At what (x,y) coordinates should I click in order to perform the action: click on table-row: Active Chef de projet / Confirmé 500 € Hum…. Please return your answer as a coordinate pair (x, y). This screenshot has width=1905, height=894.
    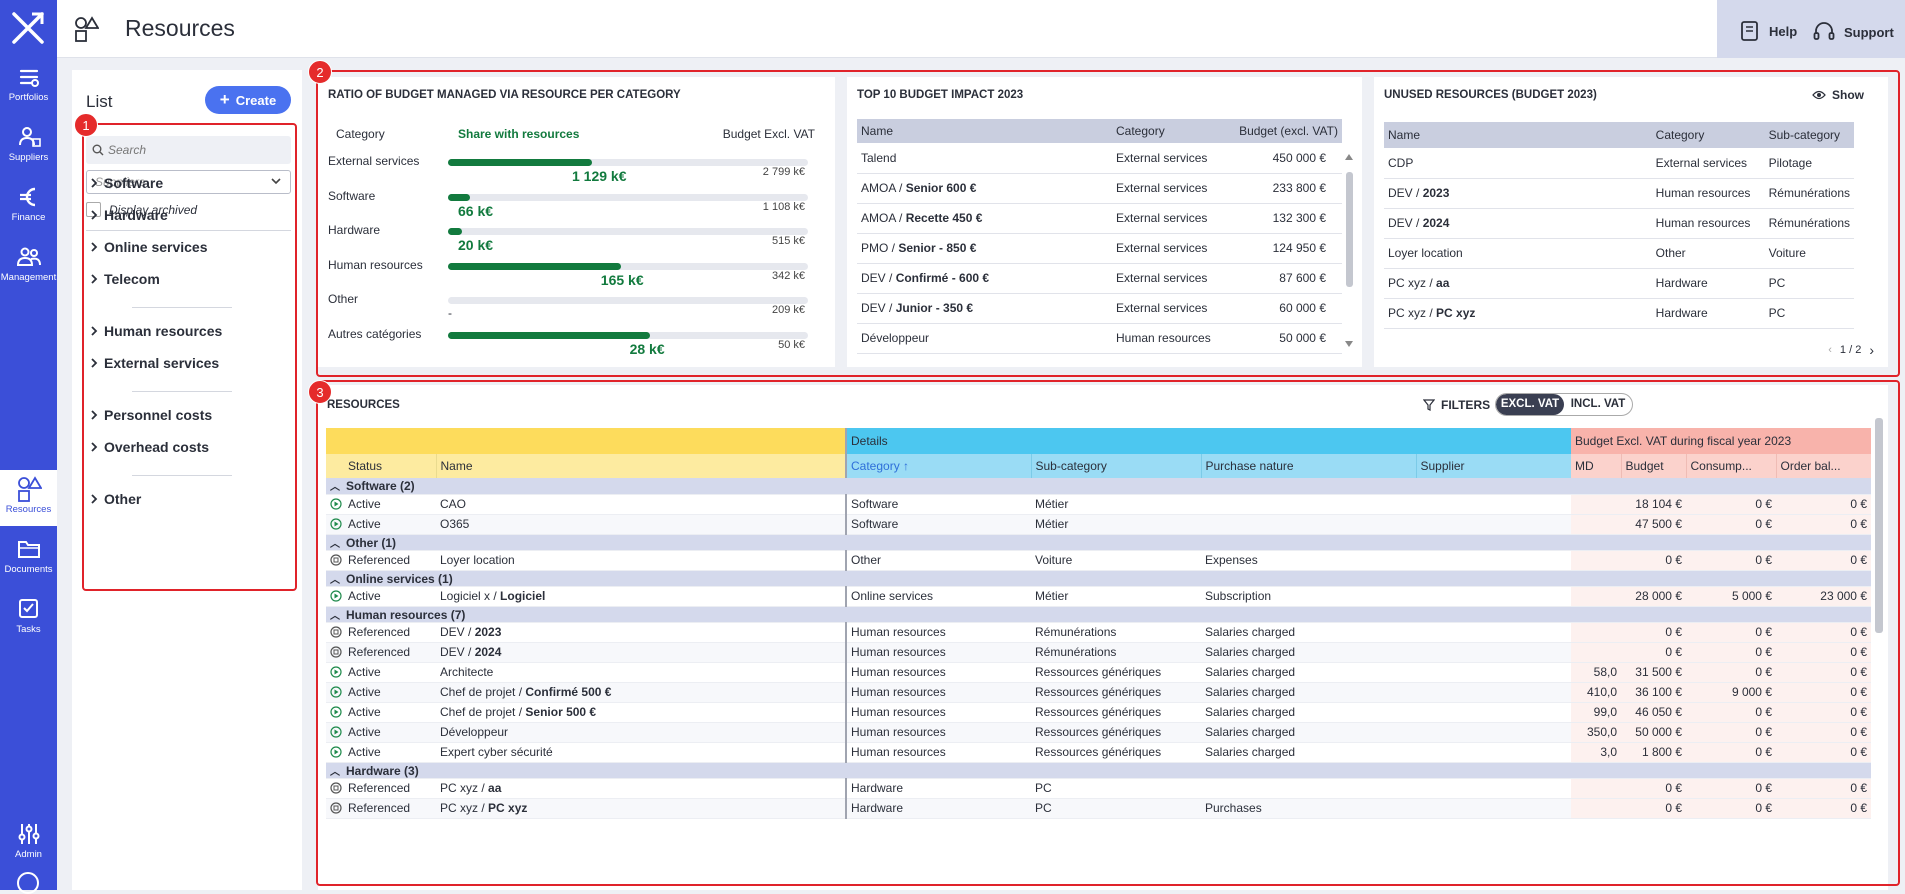
    Looking at the image, I should click on (1098, 692).